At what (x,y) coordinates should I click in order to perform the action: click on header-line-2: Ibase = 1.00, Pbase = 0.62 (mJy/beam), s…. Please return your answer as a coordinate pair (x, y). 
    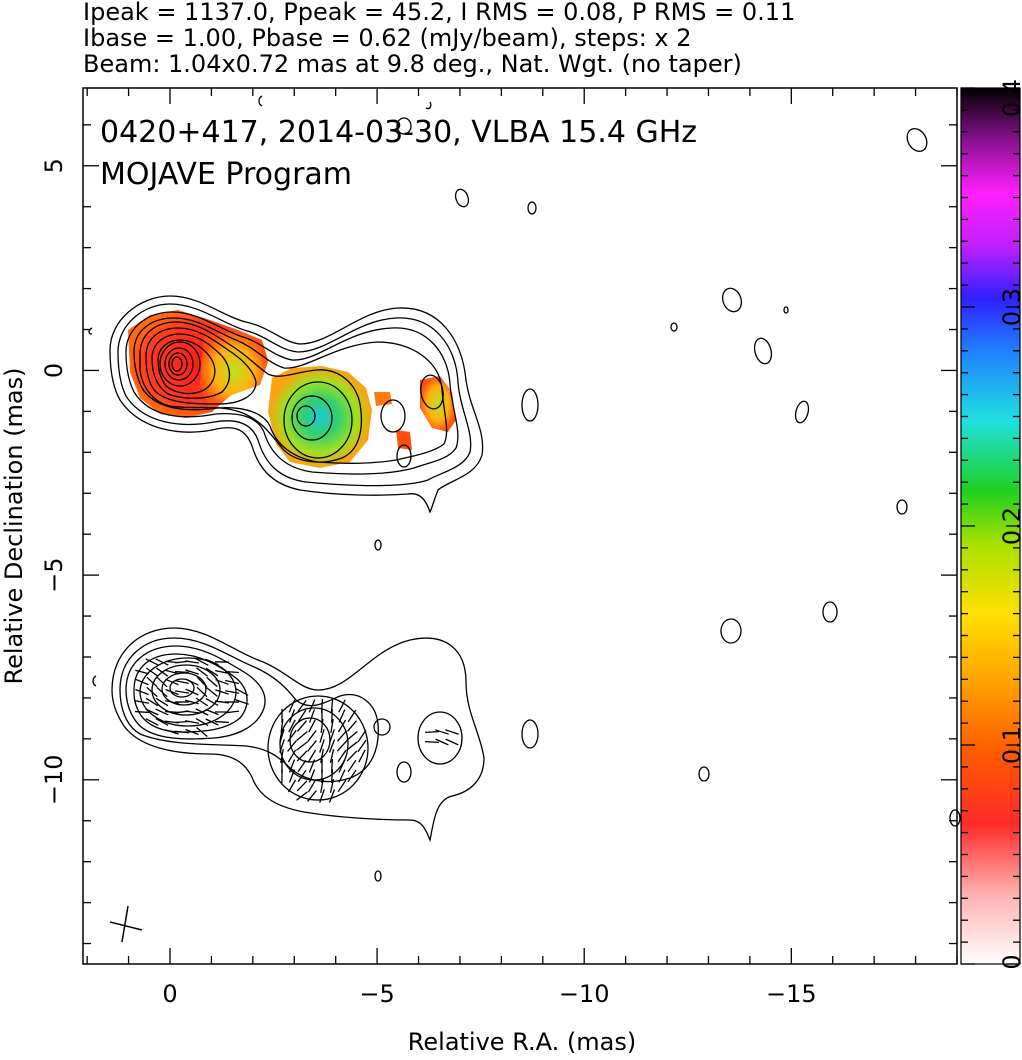
    Looking at the image, I should click on (387, 38).